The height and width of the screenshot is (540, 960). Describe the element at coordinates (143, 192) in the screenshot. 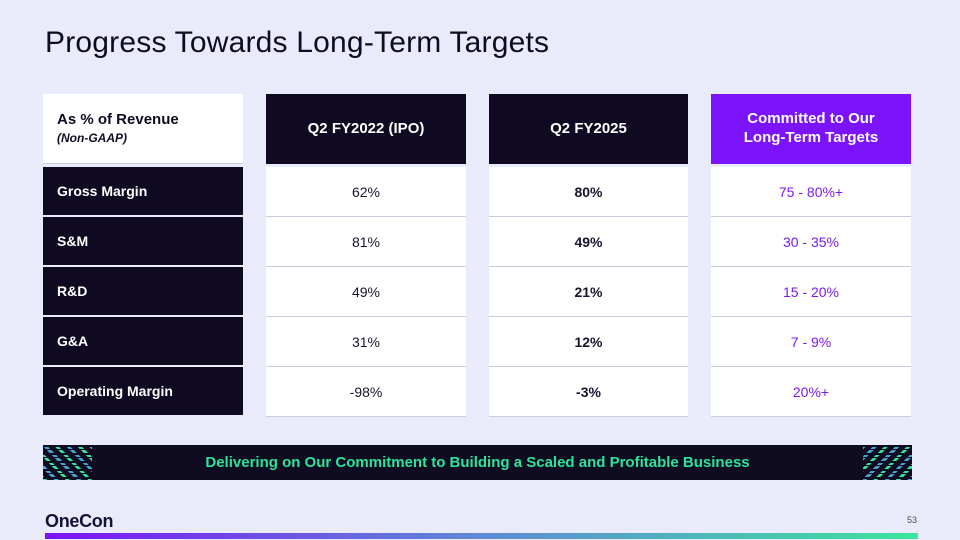

I see `row-label-gross-margin: Gross Margin` at that location.